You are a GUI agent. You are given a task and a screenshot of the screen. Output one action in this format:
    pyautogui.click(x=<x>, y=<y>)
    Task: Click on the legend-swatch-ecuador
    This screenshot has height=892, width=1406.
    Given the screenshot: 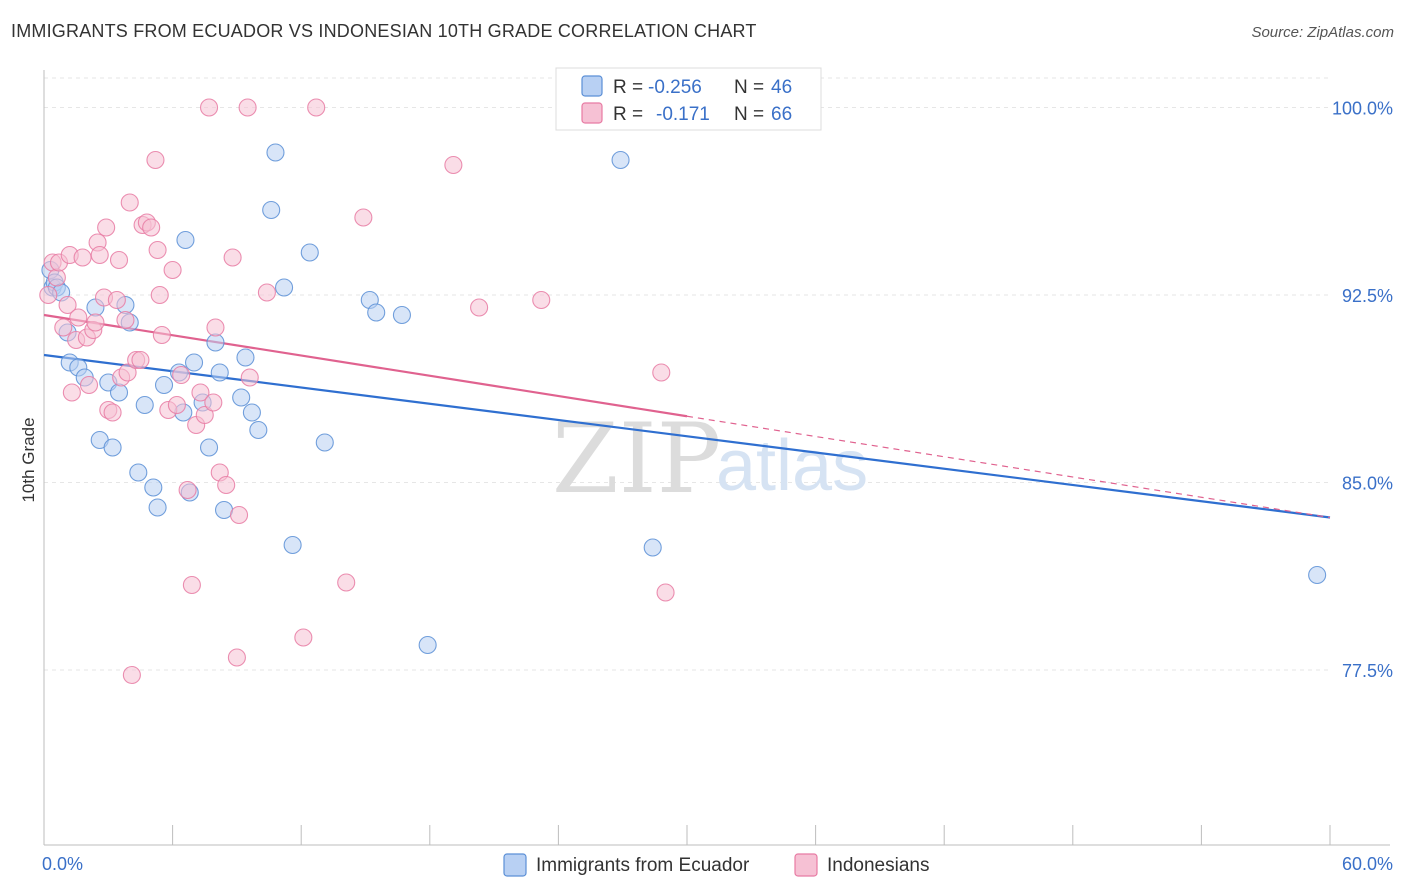 What is the action you would take?
    pyautogui.click(x=592, y=86)
    